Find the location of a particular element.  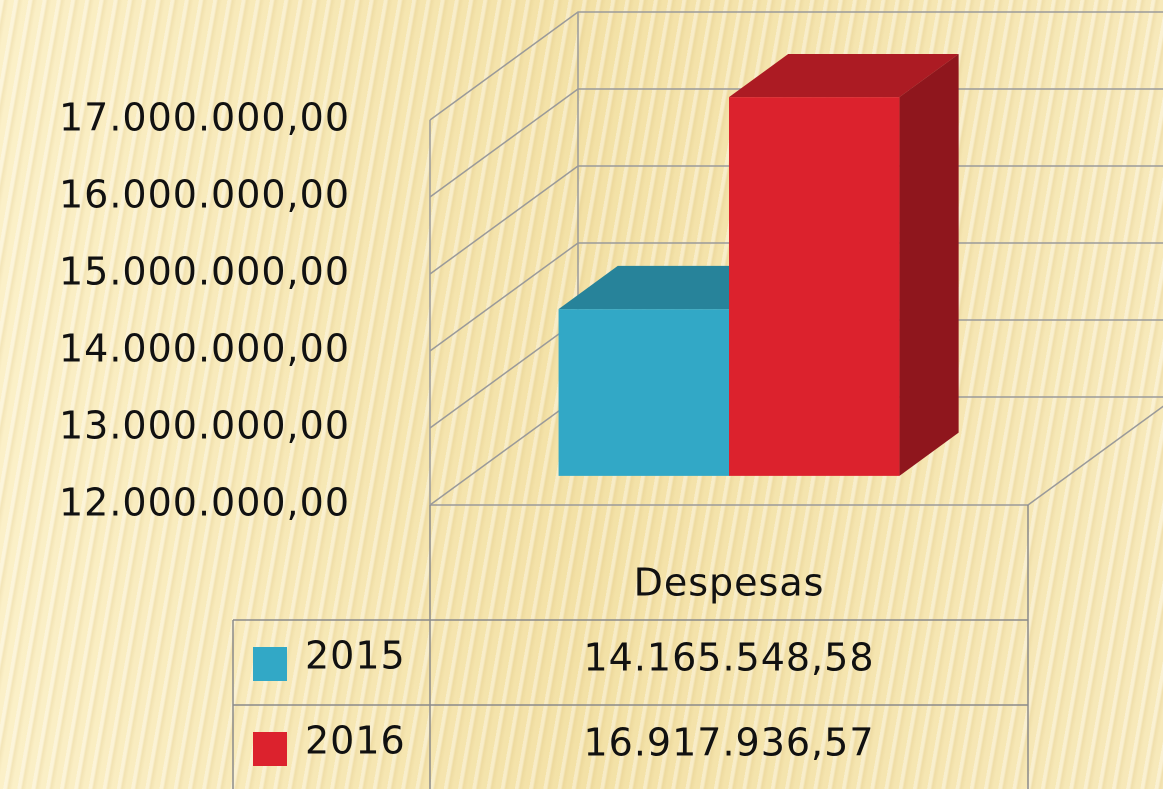

value-label: 14.165.548,58 is located at coordinates (728, 658).